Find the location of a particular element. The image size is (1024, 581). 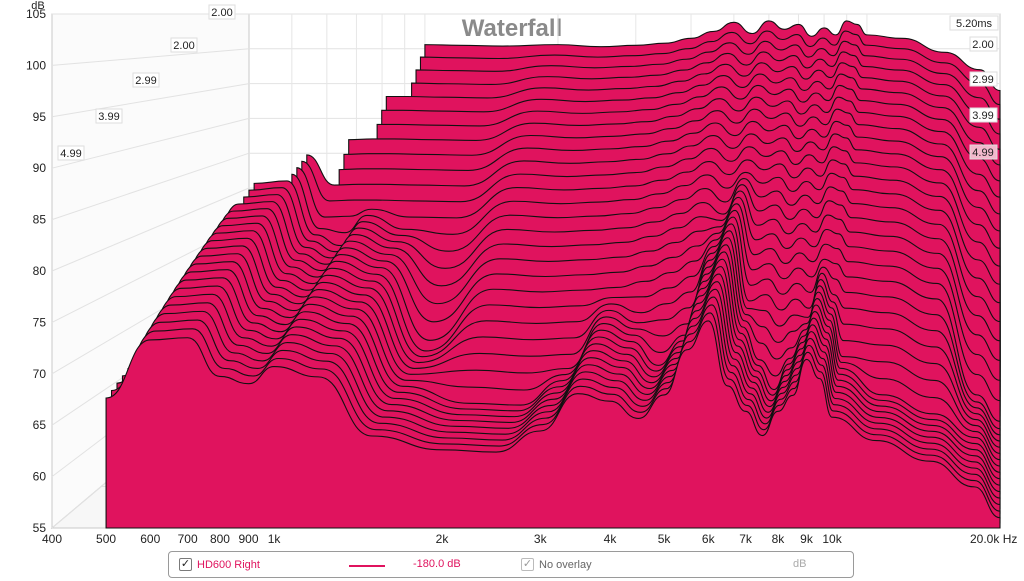

x-tick-label: 500 is located at coordinates (106, 539).